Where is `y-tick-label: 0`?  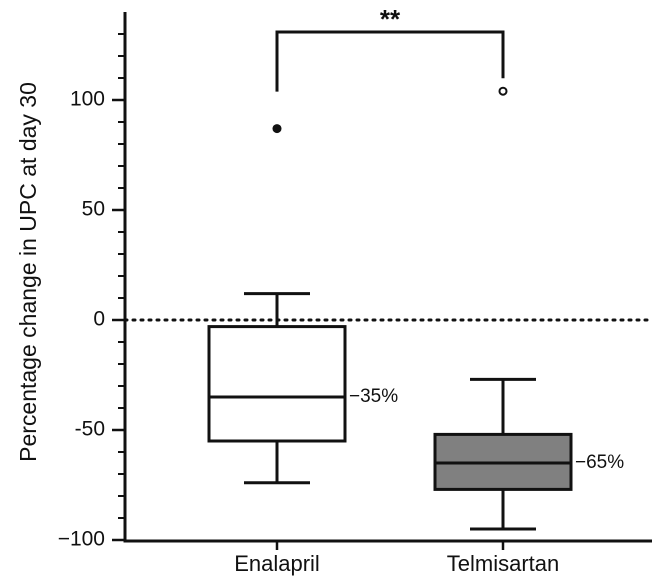 y-tick-label: 0 is located at coordinates (99, 319).